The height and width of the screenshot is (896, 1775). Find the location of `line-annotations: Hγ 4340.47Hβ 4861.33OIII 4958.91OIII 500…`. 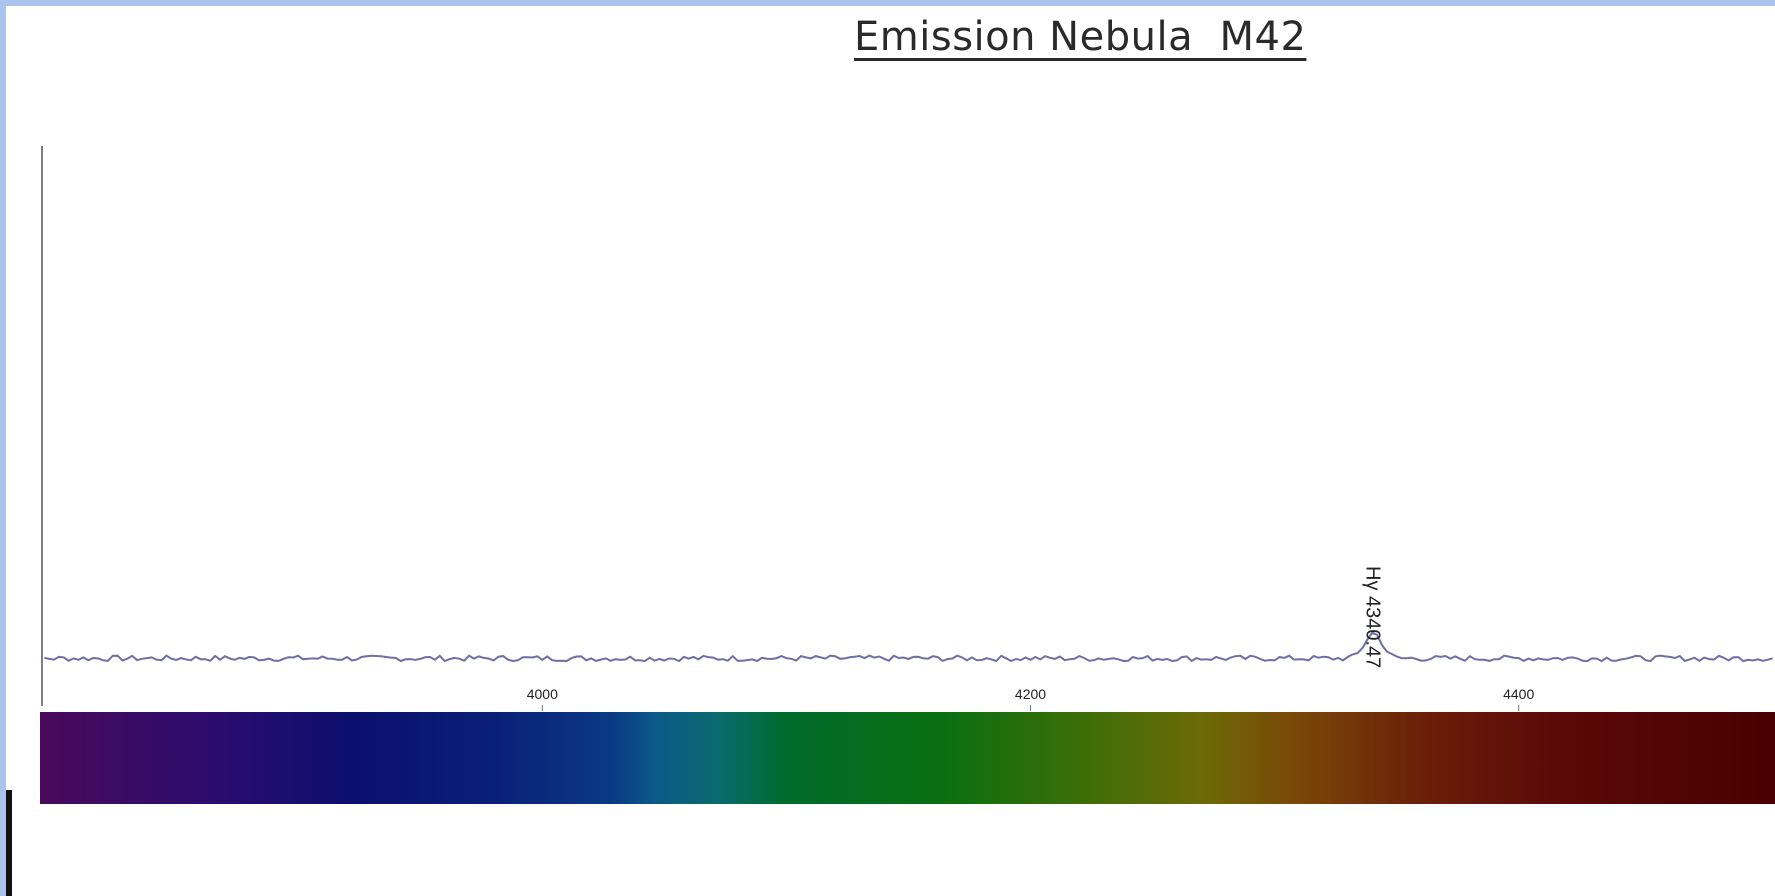

line-annotations: Hγ 4340.47Hβ 4861.33OIII 4958.91OIII 500… is located at coordinates (1372, 617).